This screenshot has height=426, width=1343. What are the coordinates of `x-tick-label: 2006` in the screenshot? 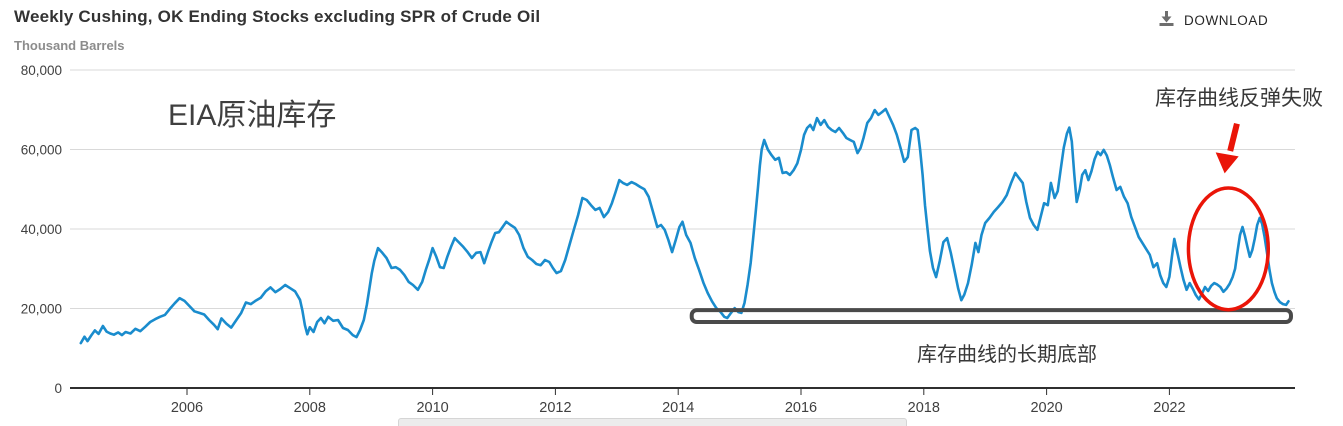 It's located at (187, 408).